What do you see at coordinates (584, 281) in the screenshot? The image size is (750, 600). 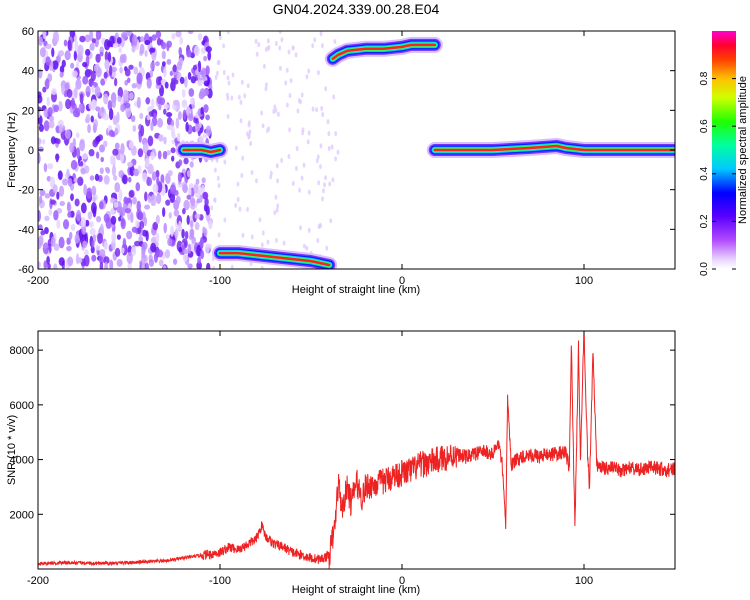 I see `spectrogram-x-tick-label: 100` at bounding box center [584, 281].